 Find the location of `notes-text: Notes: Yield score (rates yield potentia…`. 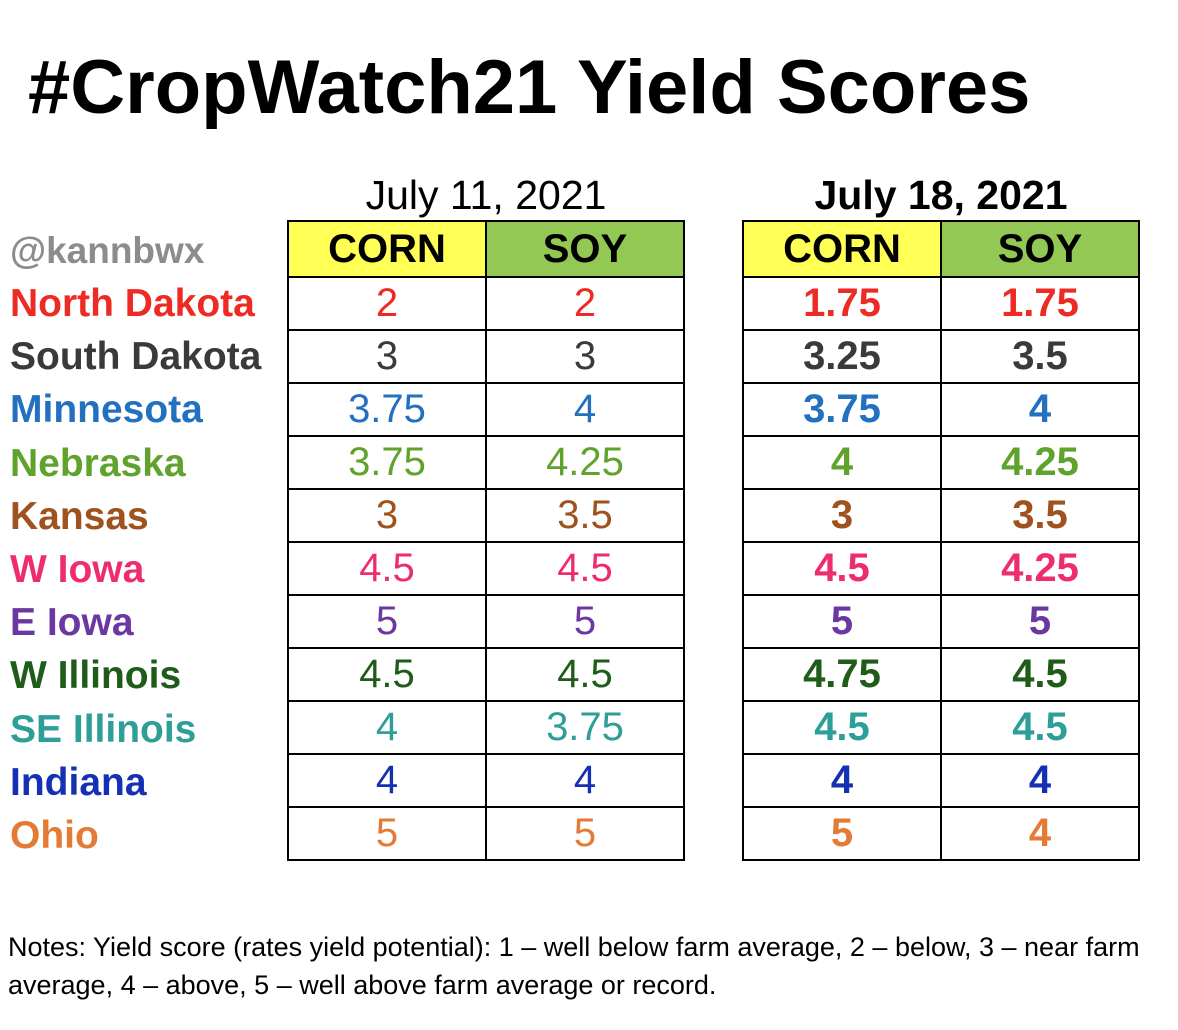

notes-text: Notes: Yield score (rates yield potentia… is located at coordinates (574, 966).